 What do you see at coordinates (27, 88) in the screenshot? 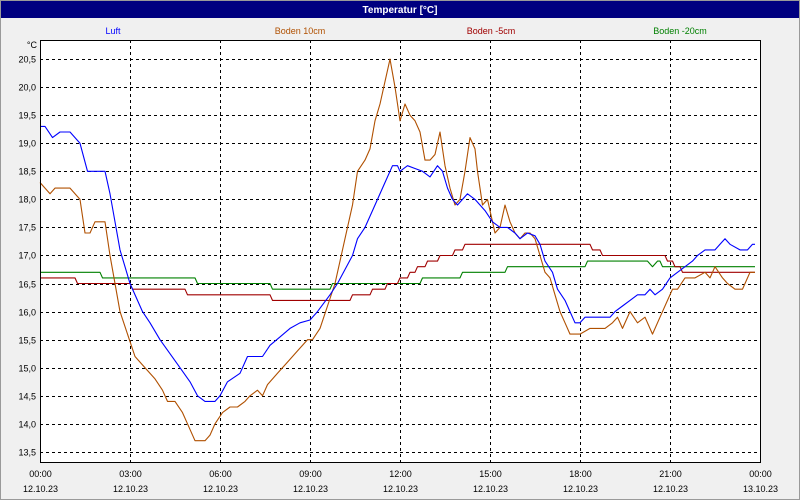
I see `y-tick-label: 20,0` at bounding box center [27, 88].